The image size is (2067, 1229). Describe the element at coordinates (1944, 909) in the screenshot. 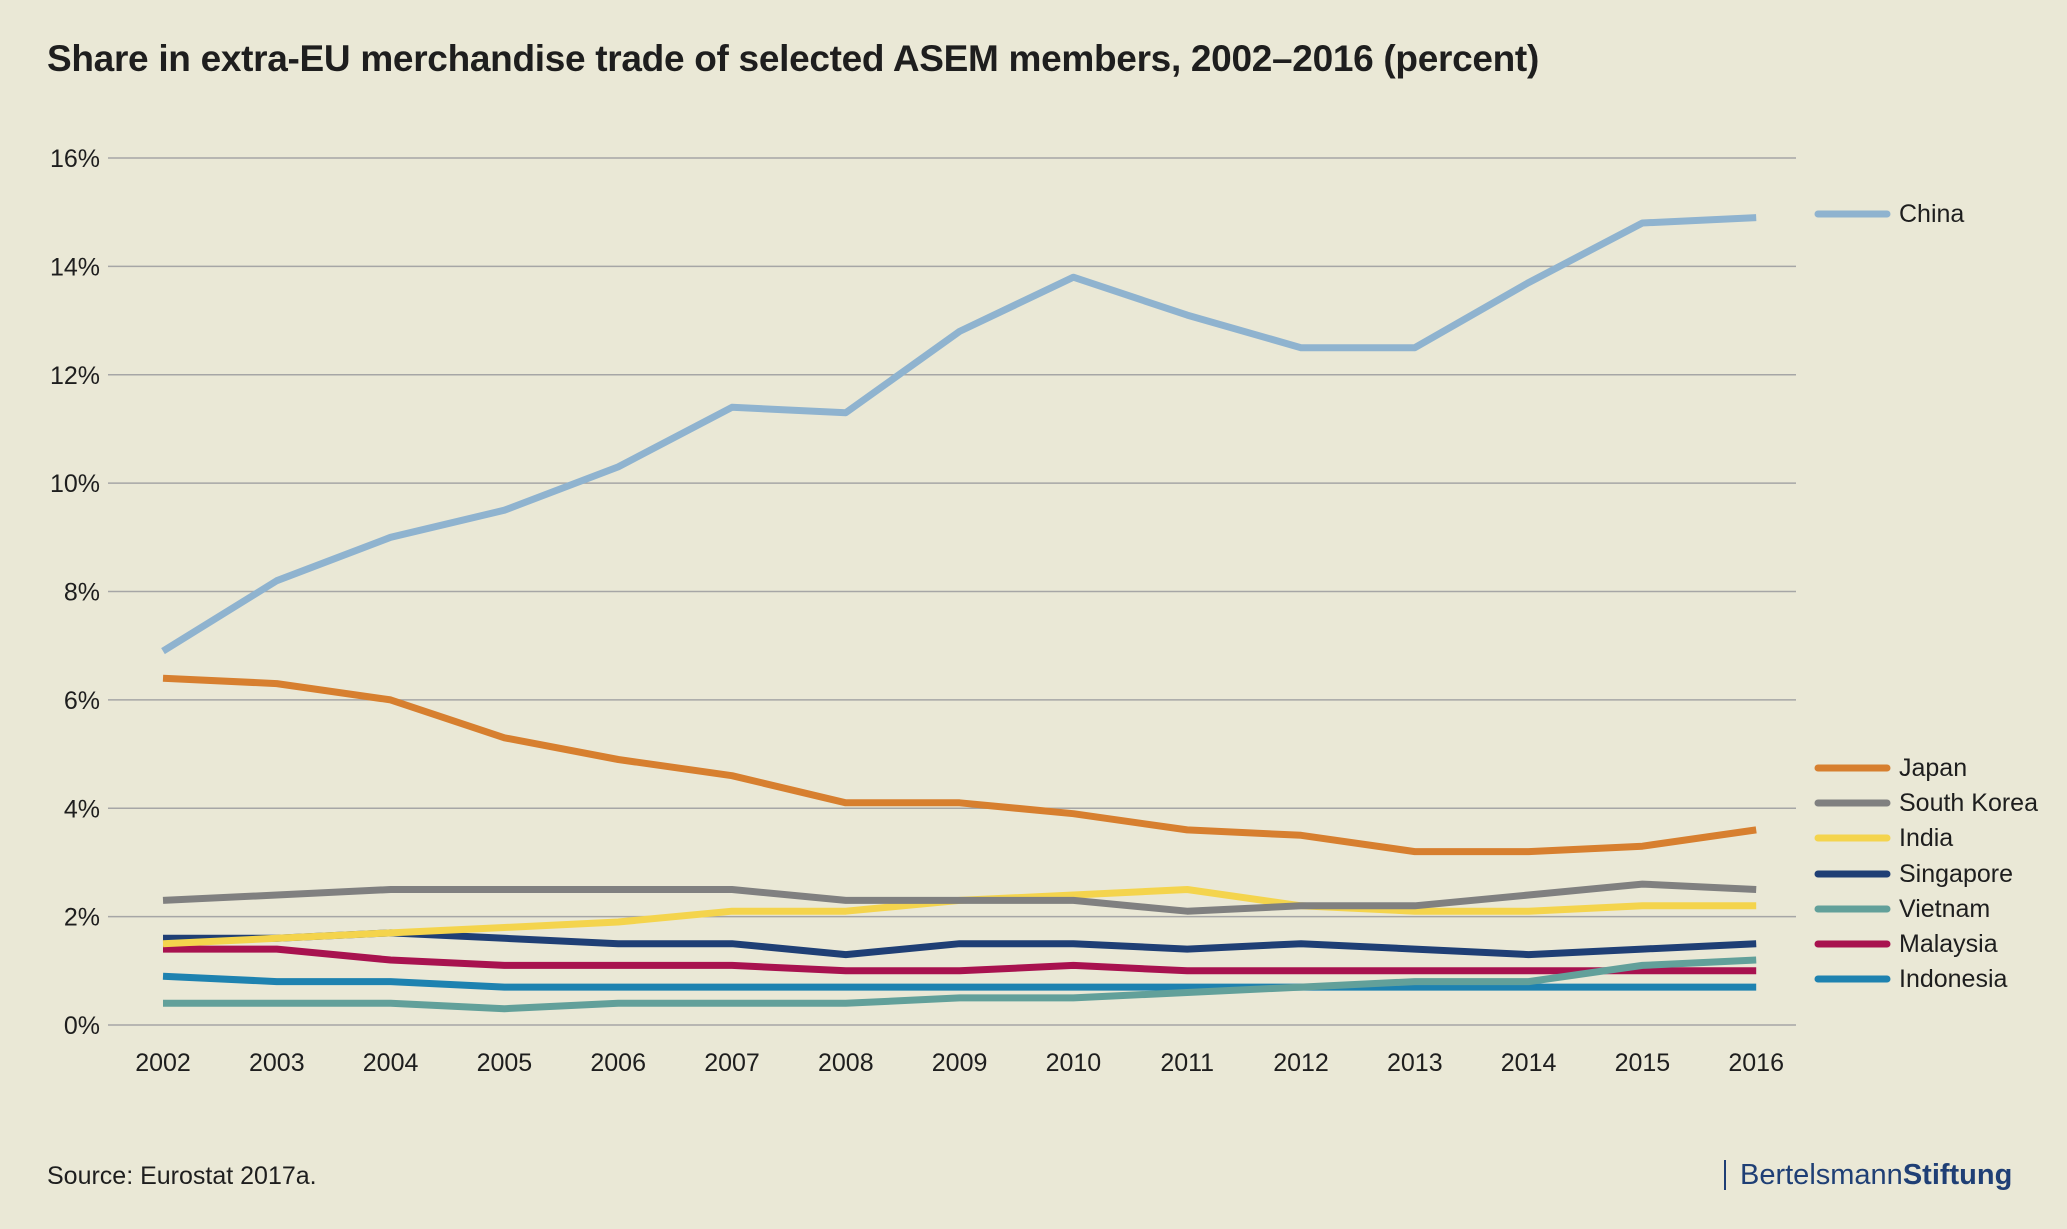

I see `legend-label: Vietnam` at that location.